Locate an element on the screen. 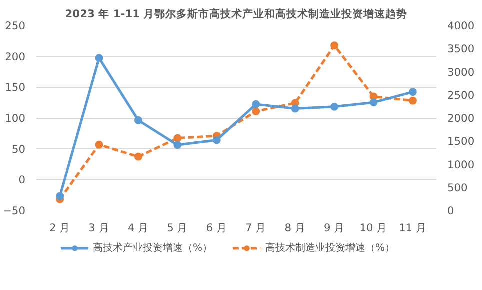 This screenshot has height=290, width=482. y-tick-label: 150 is located at coordinates (15, 87).